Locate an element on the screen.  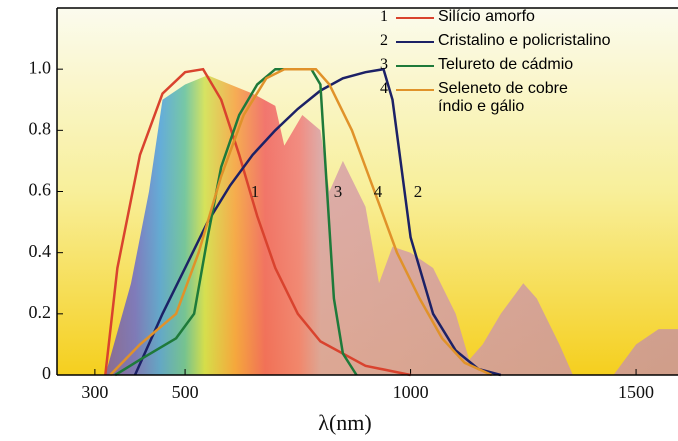
curve-label: 1 is located at coordinates (255, 191).